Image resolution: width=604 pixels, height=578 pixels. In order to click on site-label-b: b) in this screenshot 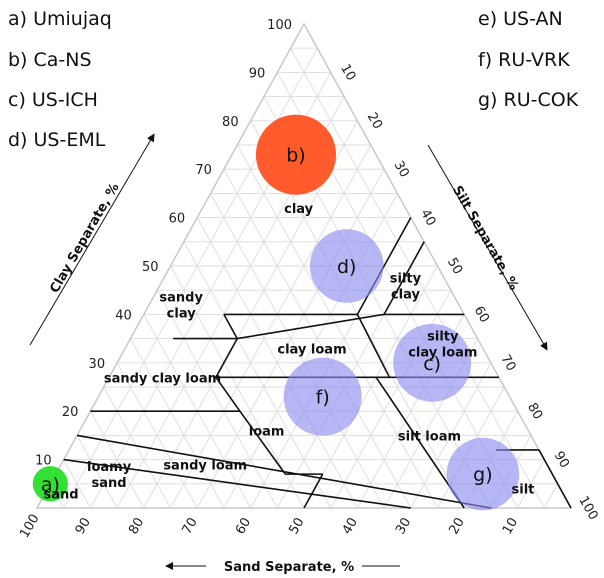, I will do `click(295, 156)`.